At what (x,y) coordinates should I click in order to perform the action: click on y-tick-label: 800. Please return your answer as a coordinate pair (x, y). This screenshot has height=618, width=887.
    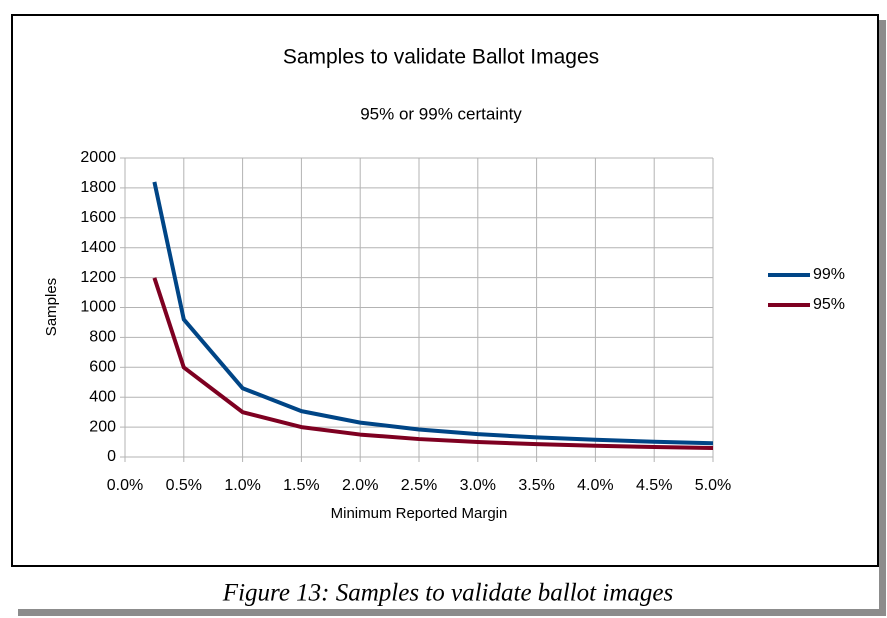
    Looking at the image, I should click on (102, 337).